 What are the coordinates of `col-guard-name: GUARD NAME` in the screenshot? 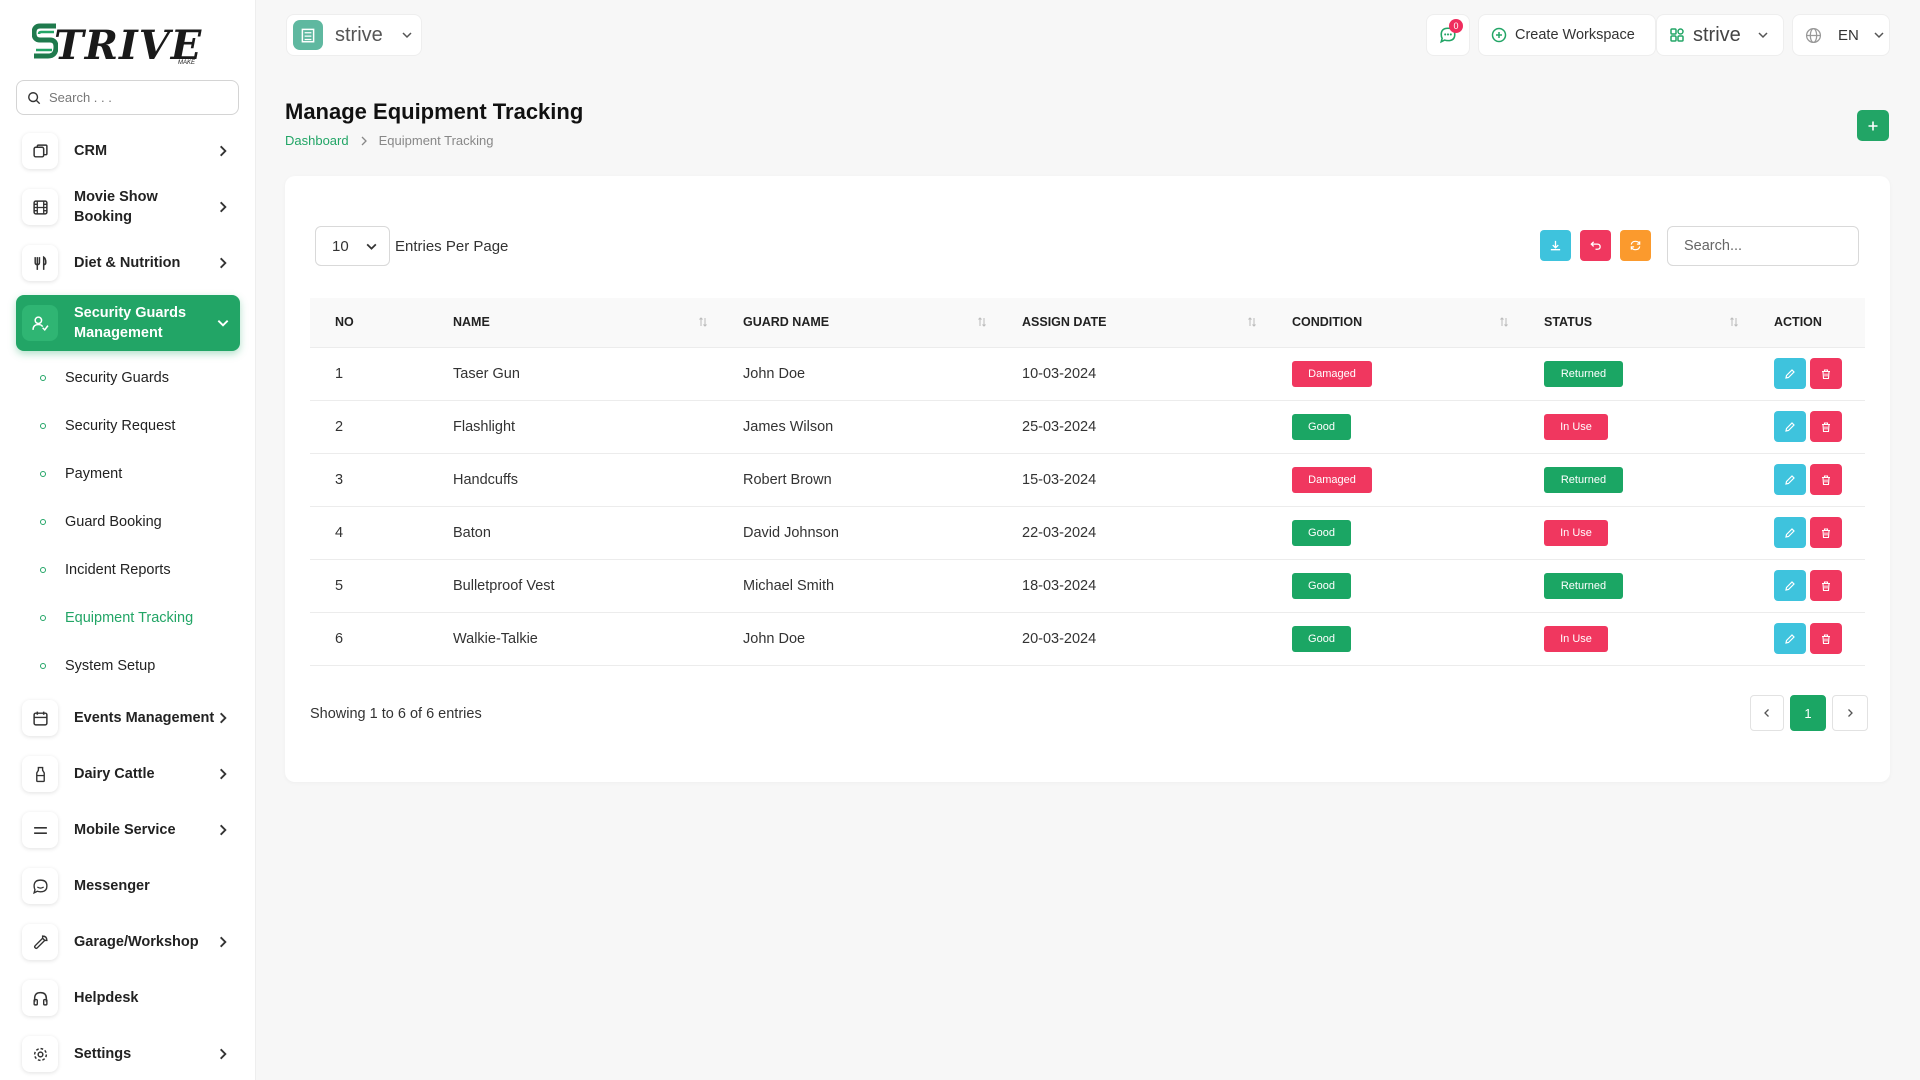 It's located at (857, 322).